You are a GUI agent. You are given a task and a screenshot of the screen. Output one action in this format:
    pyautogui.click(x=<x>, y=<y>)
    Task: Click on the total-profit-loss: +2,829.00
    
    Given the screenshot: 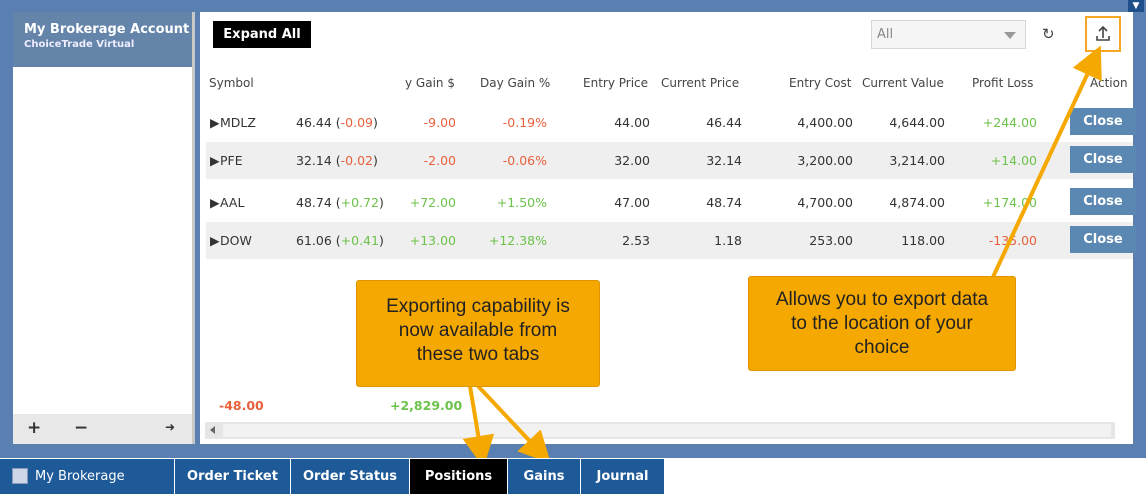 What is the action you would take?
    pyautogui.click(x=426, y=405)
    